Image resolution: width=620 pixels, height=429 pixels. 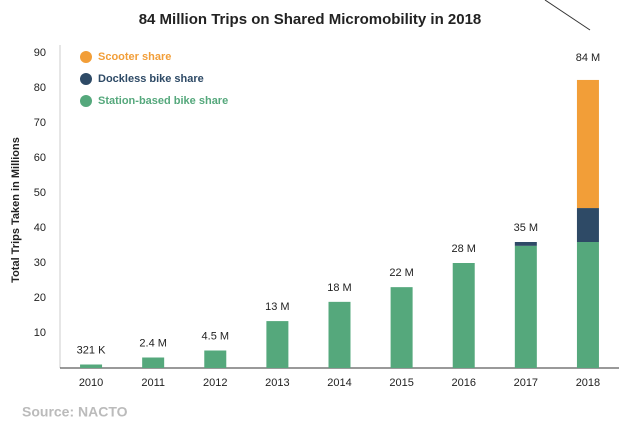 I want to click on x-tick-label: 2017, so click(x=526, y=383).